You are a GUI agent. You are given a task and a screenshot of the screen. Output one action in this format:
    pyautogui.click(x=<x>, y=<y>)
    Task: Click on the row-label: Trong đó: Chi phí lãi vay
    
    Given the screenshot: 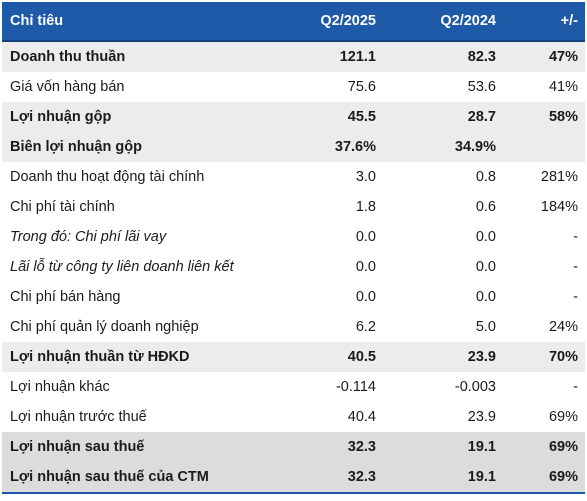 What is the action you would take?
    pyautogui.click(x=88, y=237)
    